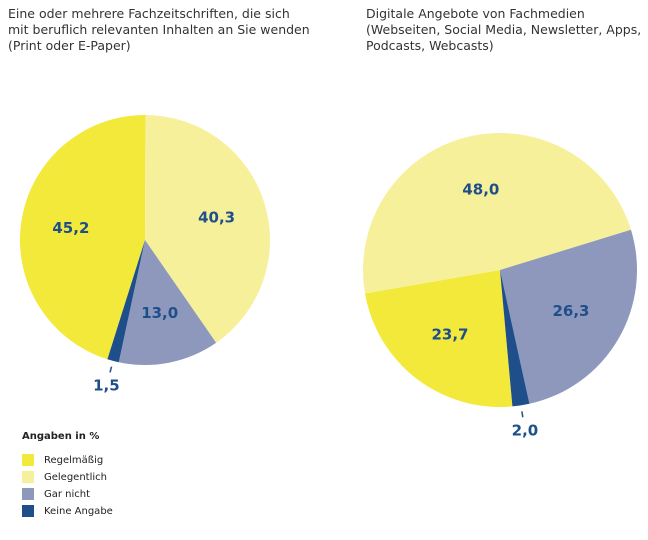 This screenshot has width=648, height=540. Describe the element at coordinates (480, 190) in the screenshot. I see `value-label: 48,0` at that location.